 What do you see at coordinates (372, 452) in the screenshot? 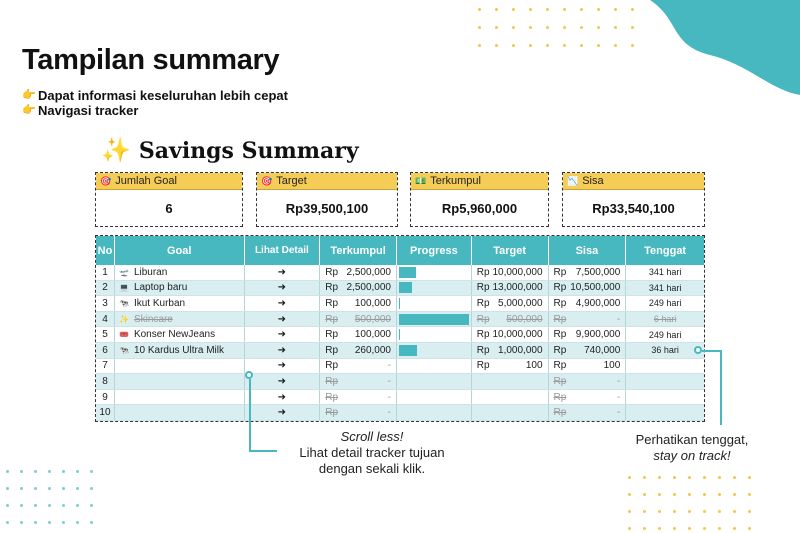
I see `annotation-line-2: Lihat detail tracker tujuan` at bounding box center [372, 452].